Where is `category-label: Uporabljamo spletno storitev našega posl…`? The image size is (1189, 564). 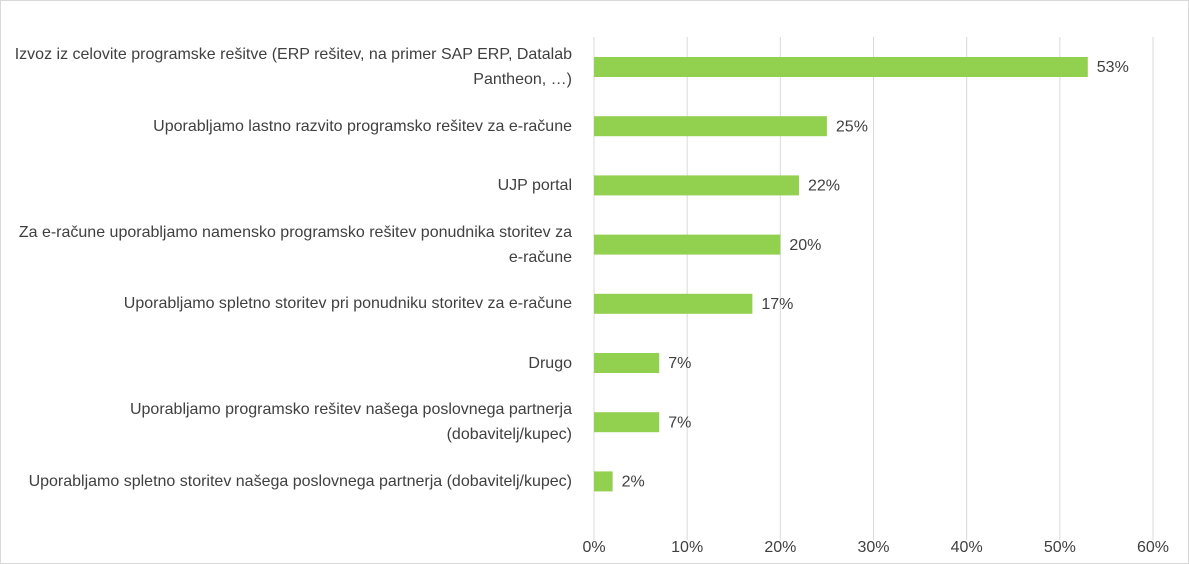 category-label: Uporabljamo spletno storitev našega posl… is located at coordinates (300, 481).